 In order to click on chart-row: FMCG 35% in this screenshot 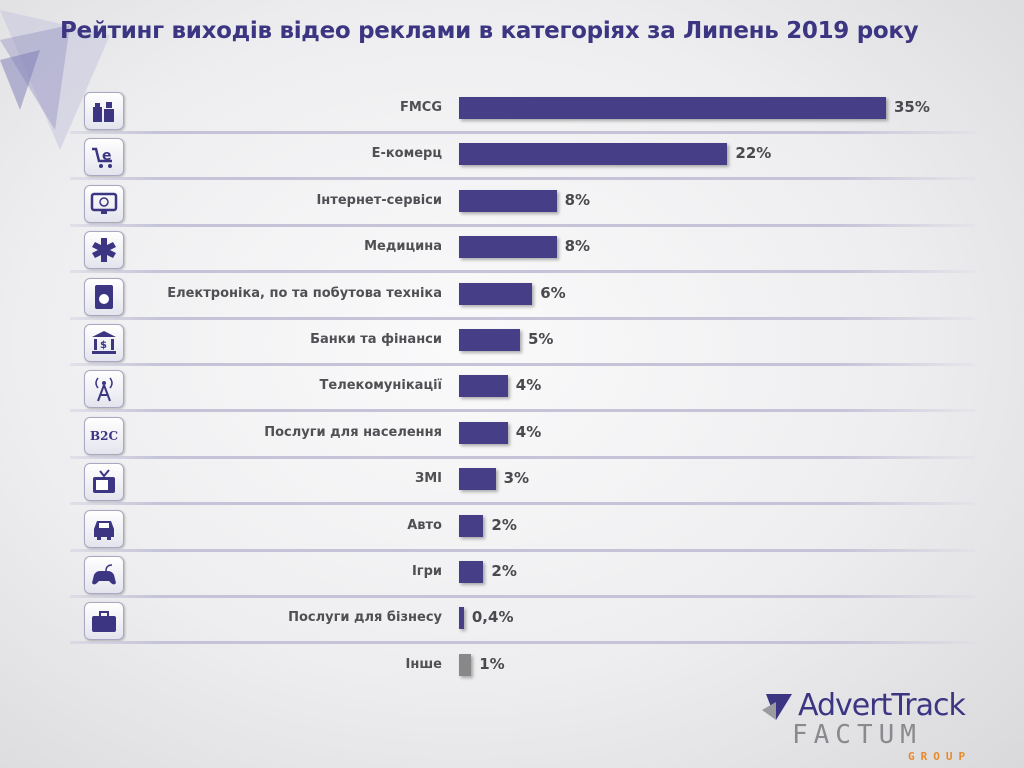, I will do `click(522, 111)`.